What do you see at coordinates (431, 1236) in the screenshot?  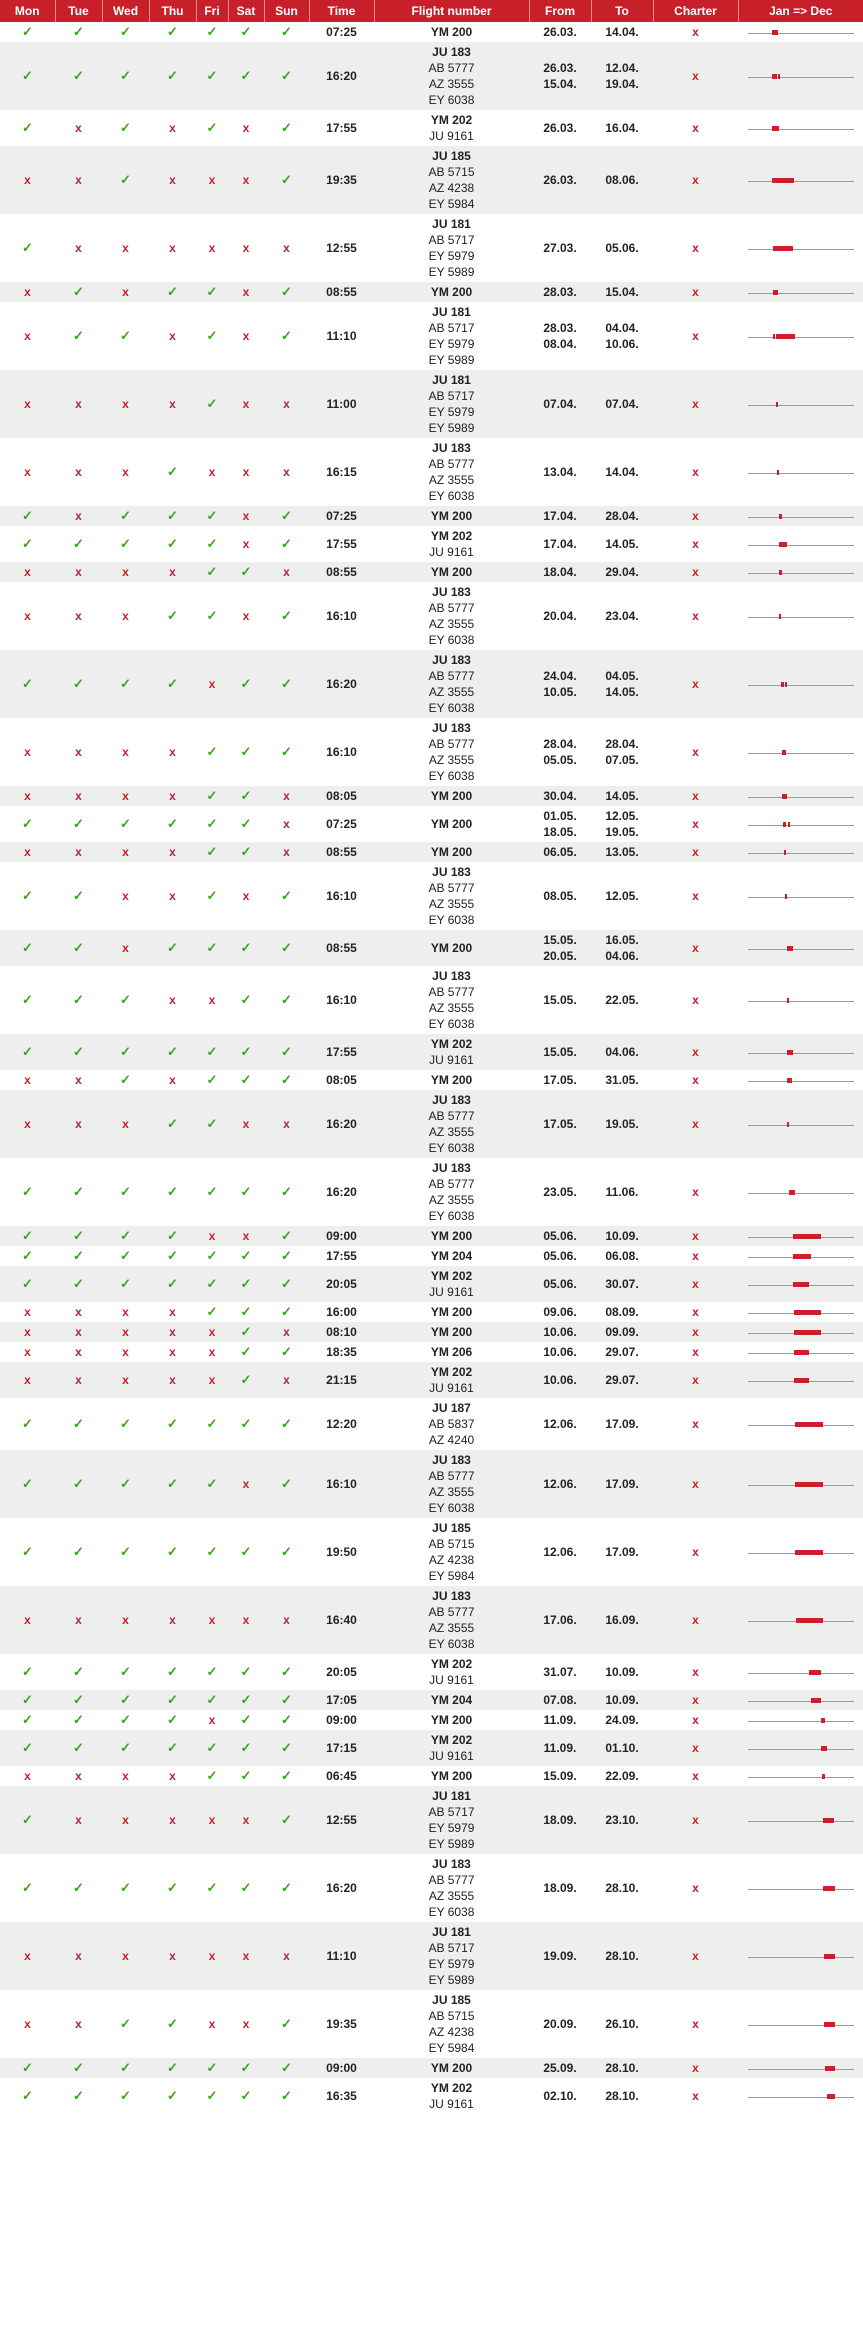 I see `table-row: ✓ ✓ ✓ ✓ x x ✓ 09:00 YM 200 05.06. 10.09. x` at bounding box center [431, 1236].